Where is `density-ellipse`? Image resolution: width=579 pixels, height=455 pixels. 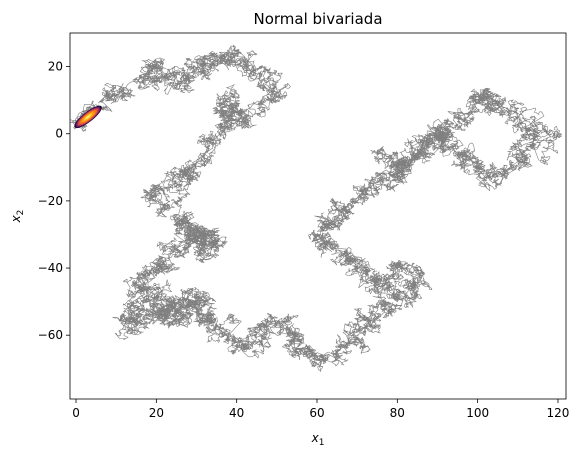 density-ellipse is located at coordinates (88, 117).